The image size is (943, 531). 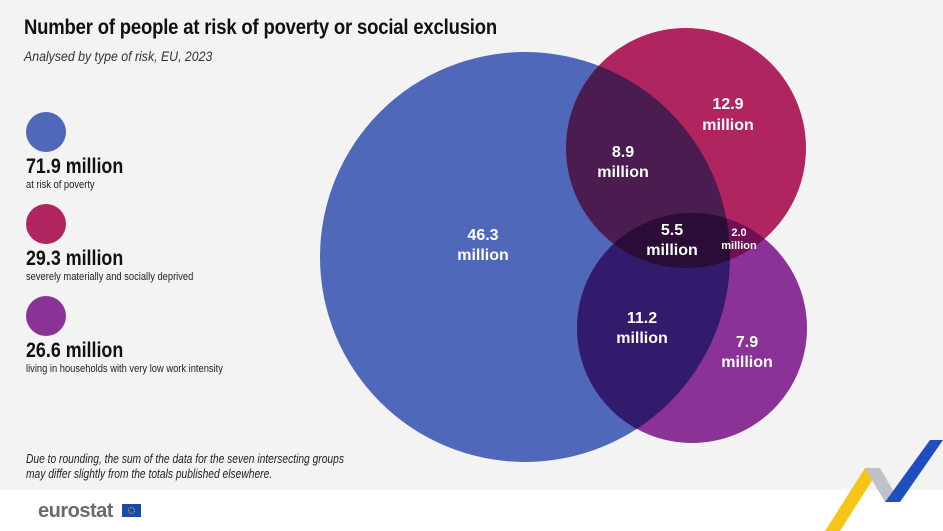 I want to click on label-deprived-only: 12.9, so click(x=727, y=104).